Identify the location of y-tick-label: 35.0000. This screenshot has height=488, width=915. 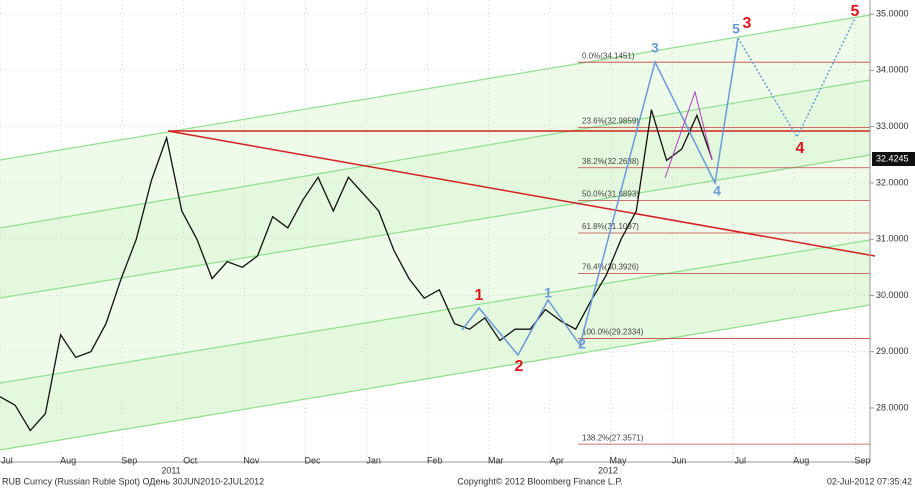
(892, 13).